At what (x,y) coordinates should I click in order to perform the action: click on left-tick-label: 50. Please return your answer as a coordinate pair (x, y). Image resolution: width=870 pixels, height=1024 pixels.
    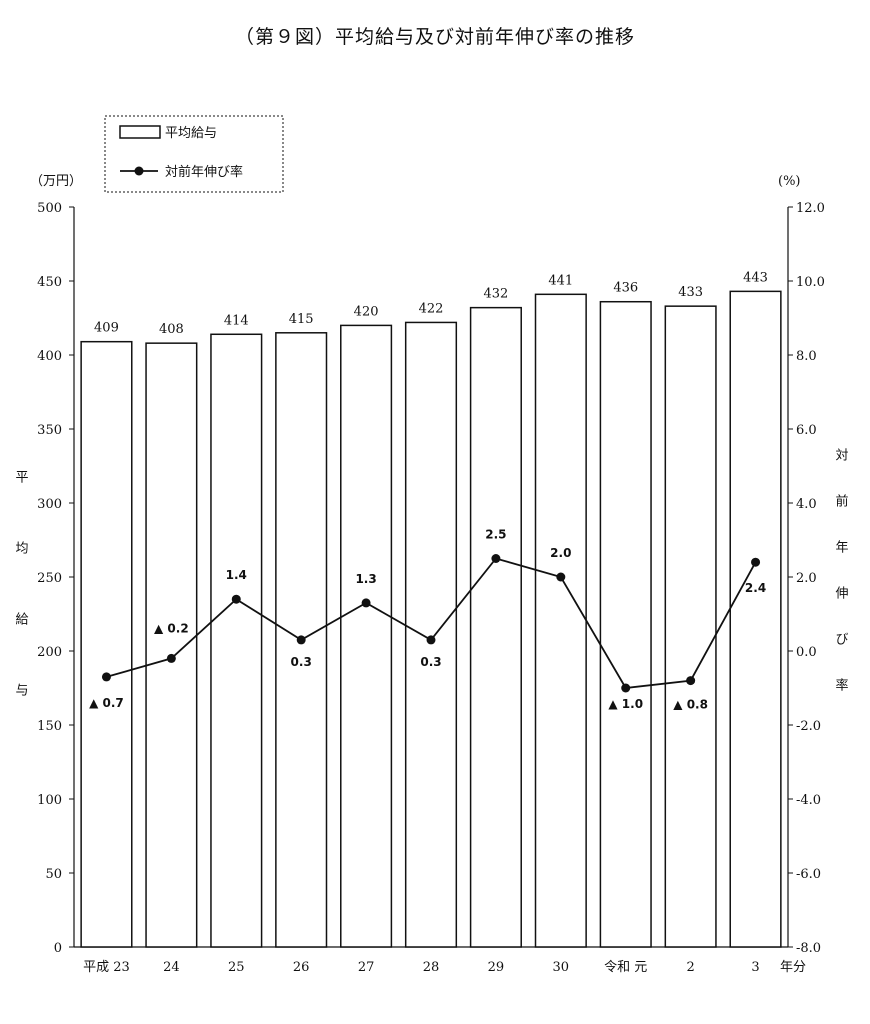
    Looking at the image, I should click on (53, 874).